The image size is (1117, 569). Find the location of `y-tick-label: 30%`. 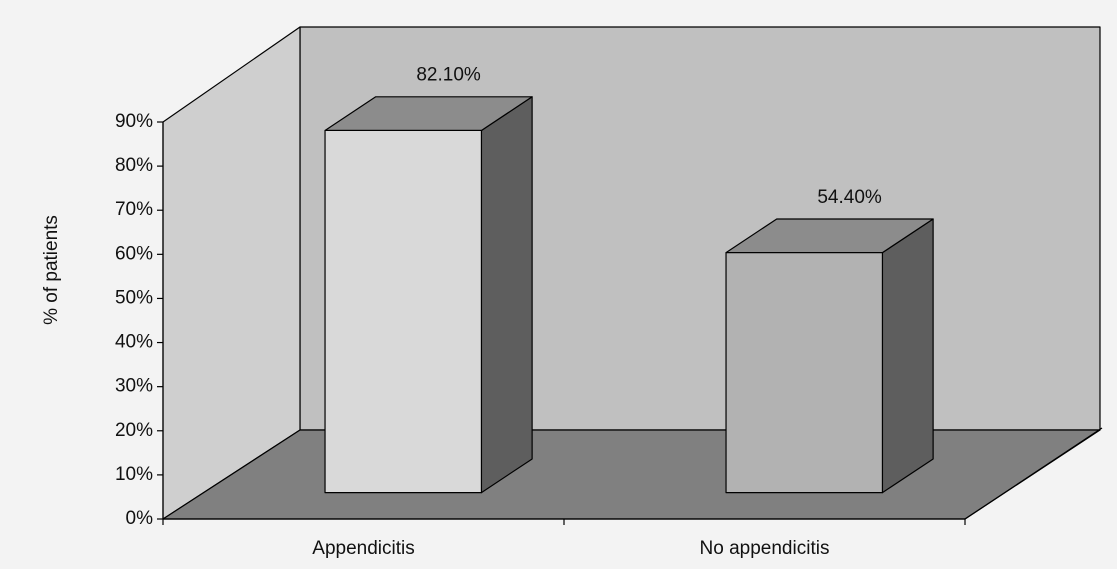

y-tick-label: 30% is located at coordinates (134, 386).